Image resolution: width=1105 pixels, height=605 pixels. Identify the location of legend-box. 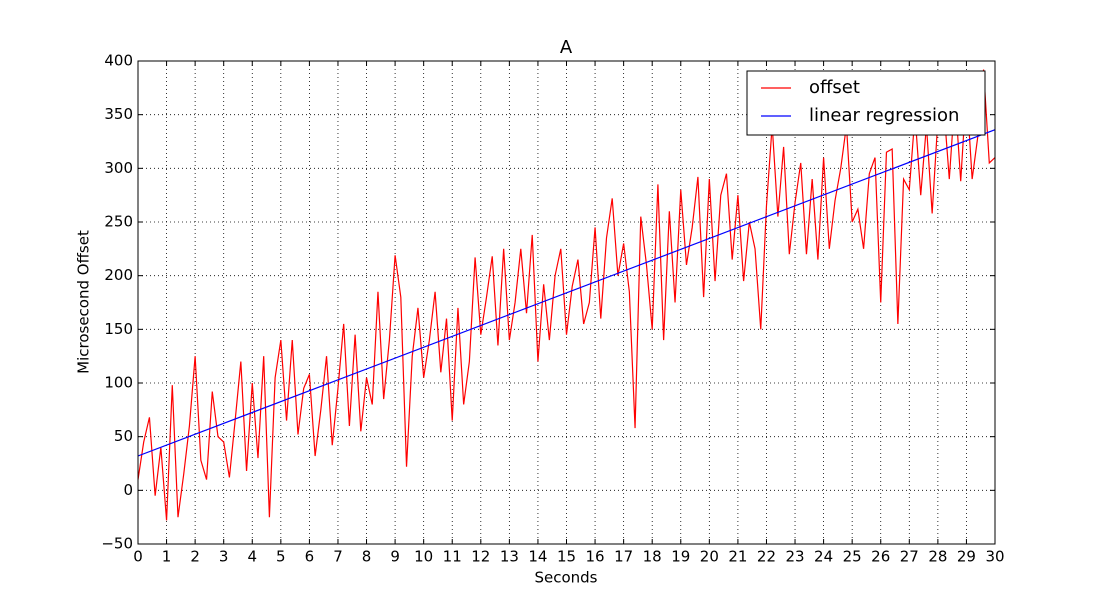
(866, 103).